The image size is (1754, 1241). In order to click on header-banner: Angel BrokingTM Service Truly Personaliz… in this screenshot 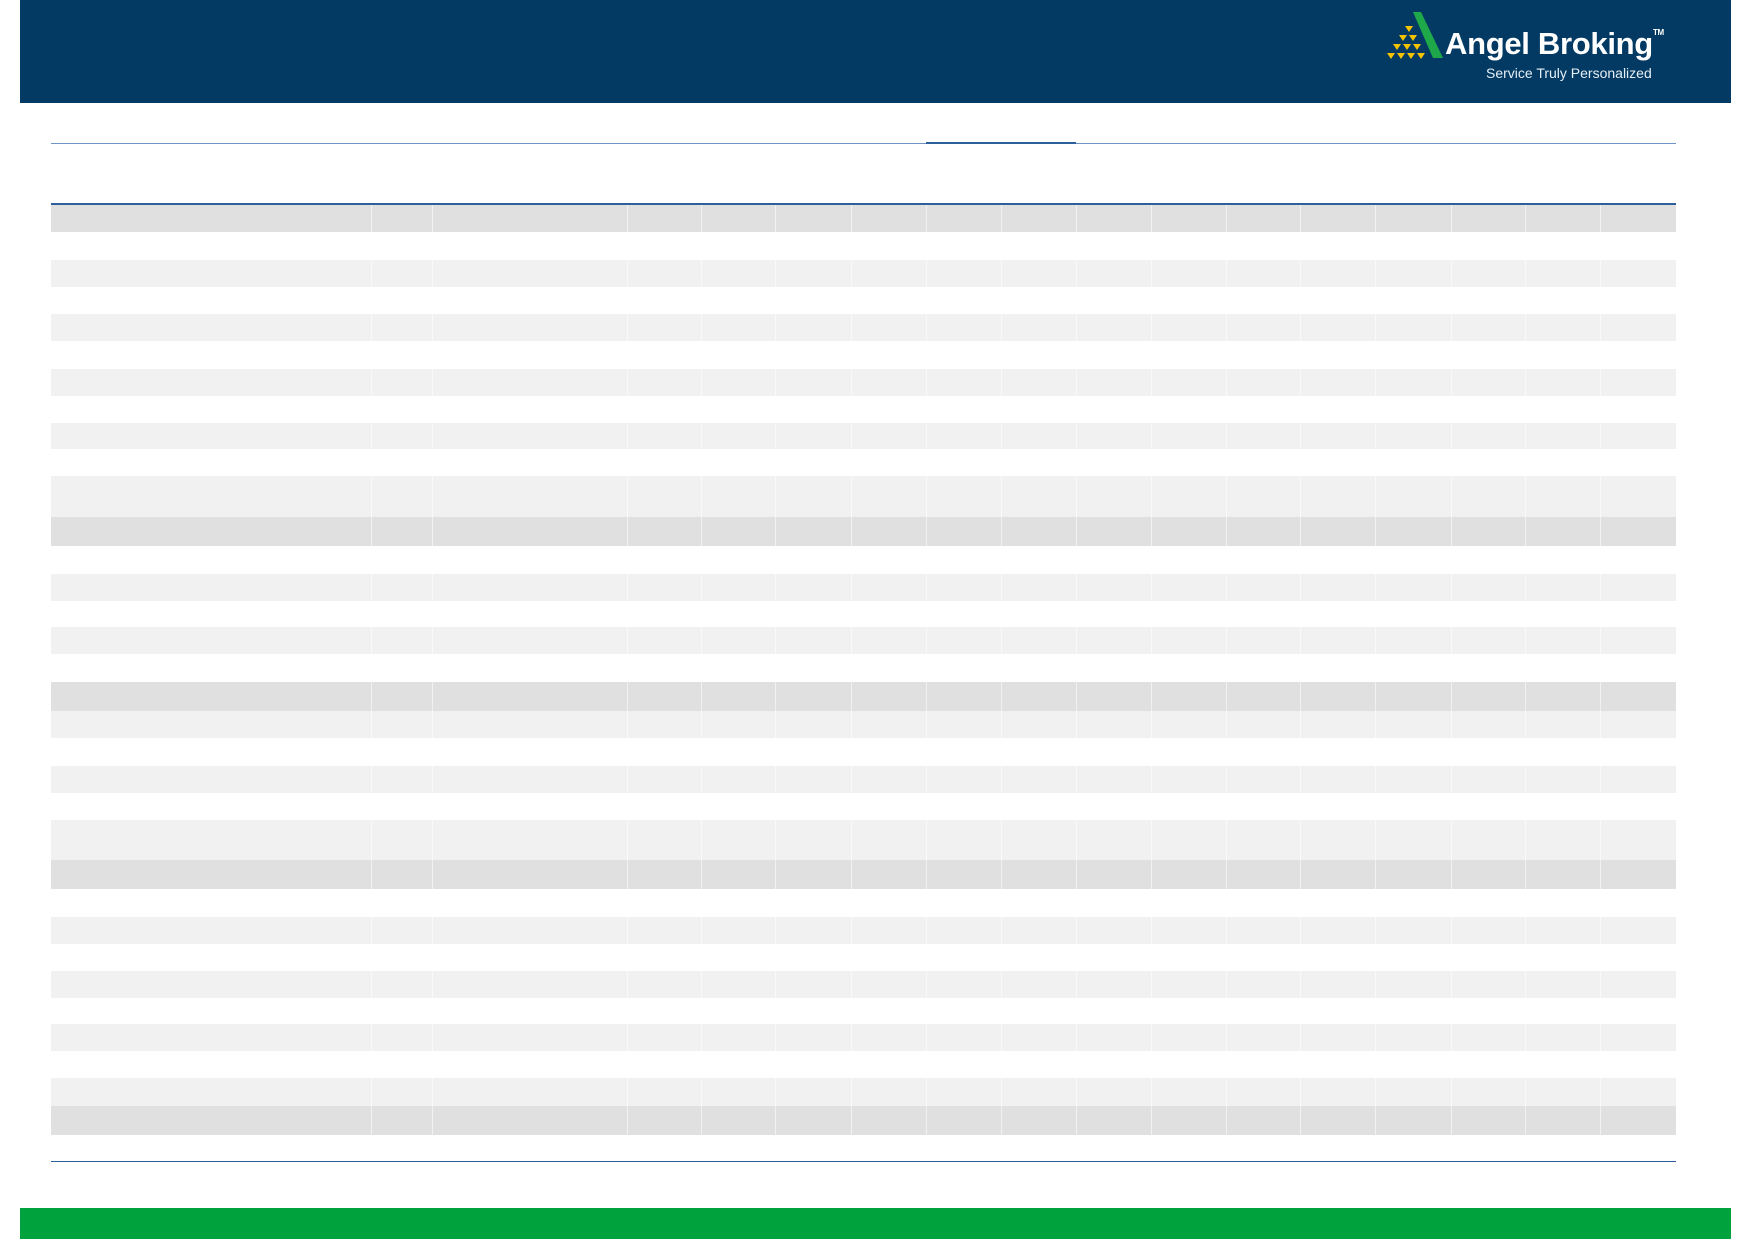, I will do `click(875, 51)`.